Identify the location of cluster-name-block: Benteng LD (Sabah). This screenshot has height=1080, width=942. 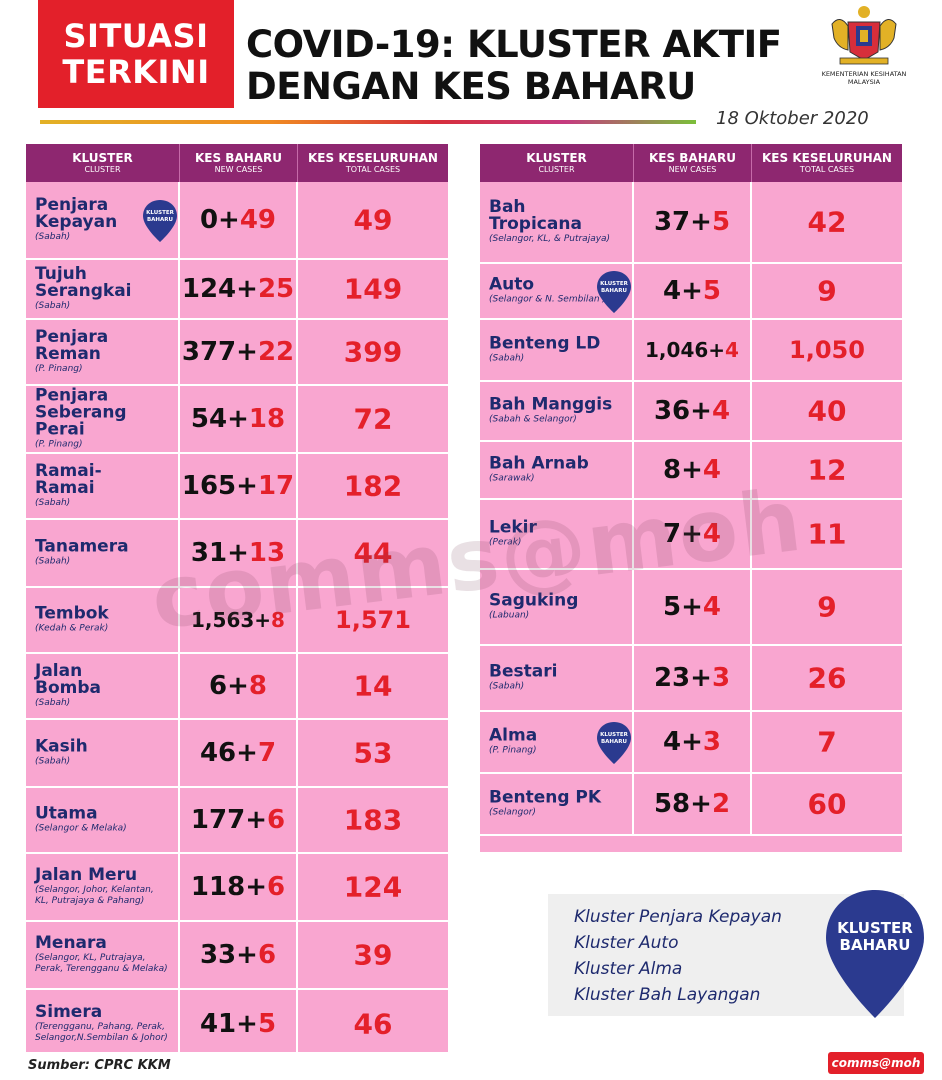
(544, 350).